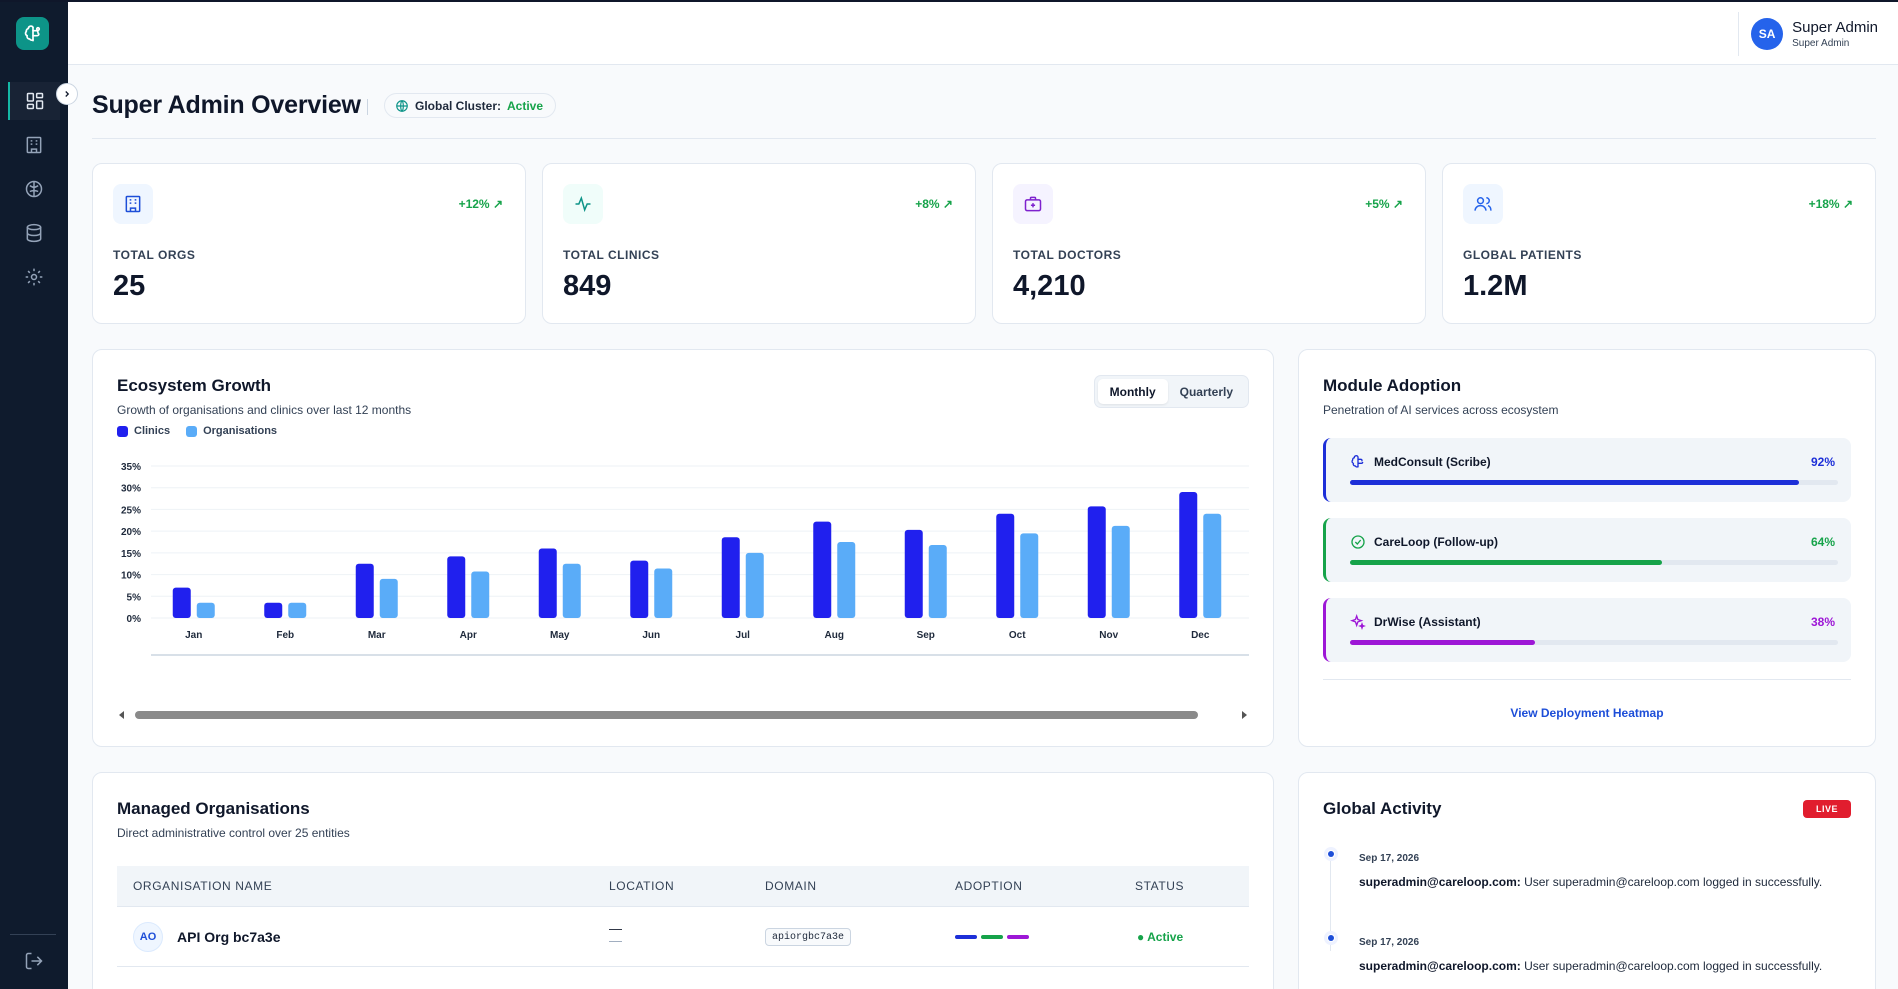 The image size is (1898, 989). Describe the element at coordinates (131, 510) in the screenshot. I see `y-tick-label: 25%` at that location.